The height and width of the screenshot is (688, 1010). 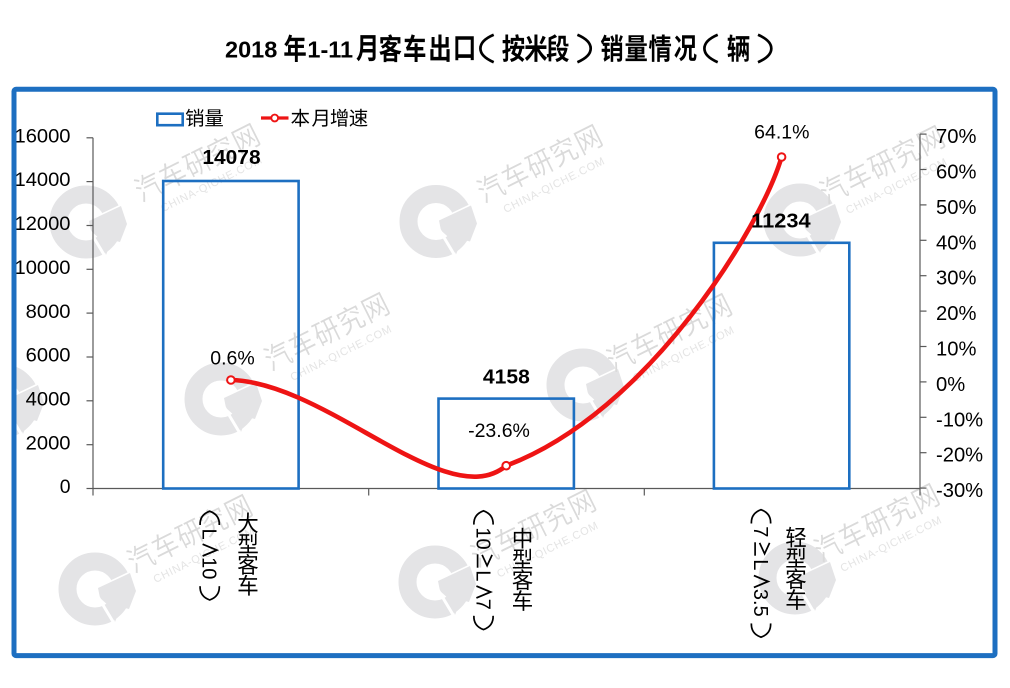 I want to click on svg-text: 12000, so click(x=43, y=224).